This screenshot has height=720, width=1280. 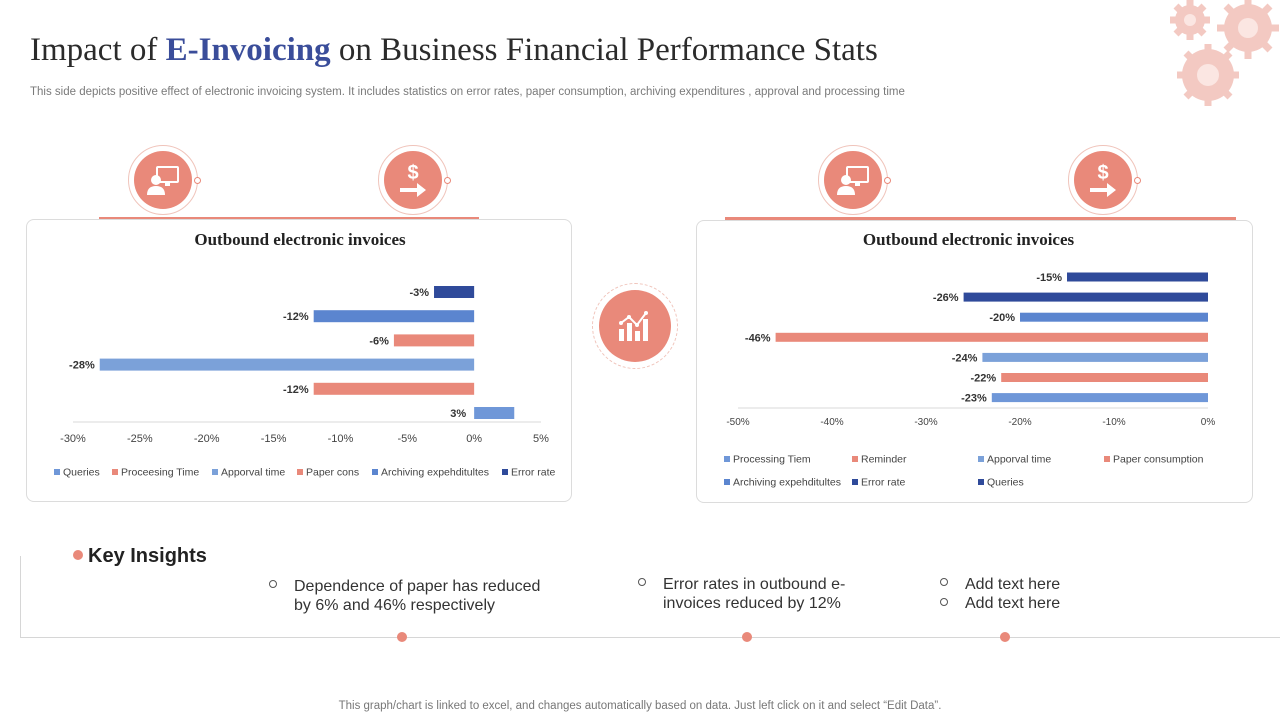 I want to click on legend-label: Paper consumption, so click(x=1158, y=460).